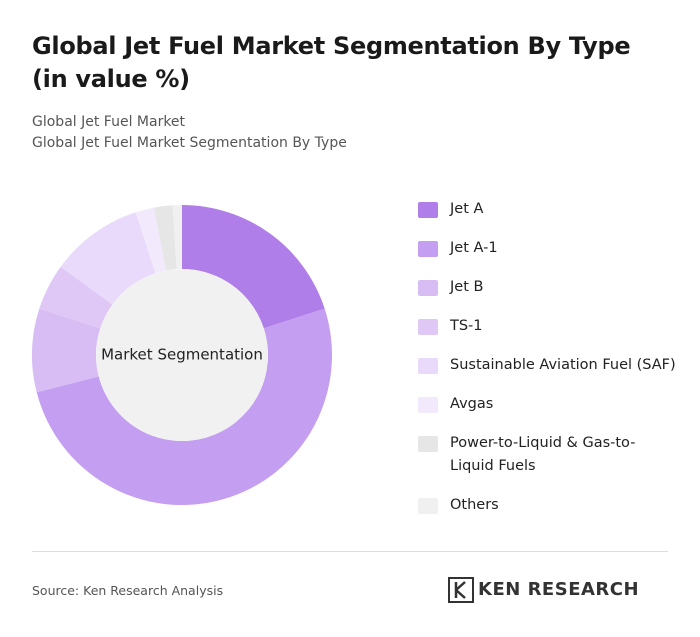 The image size is (700, 637). Describe the element at coordinates (472, 404) in the screenshot. I see `legend-label: Avgas` at that location.